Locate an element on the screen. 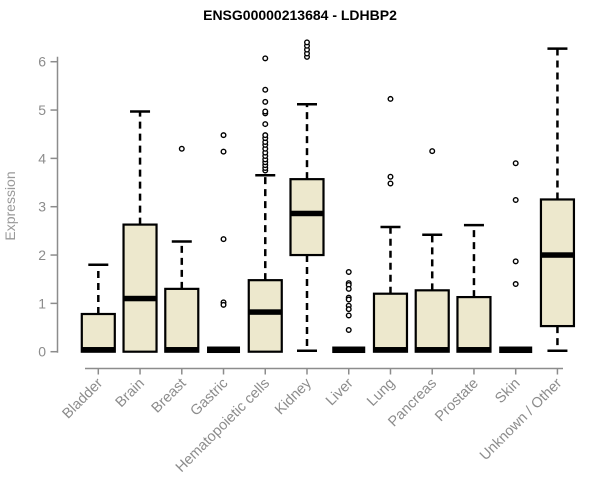 The width and height of the screenshot is (600, 500). median-line-brain is located at coordinates (140, 298).